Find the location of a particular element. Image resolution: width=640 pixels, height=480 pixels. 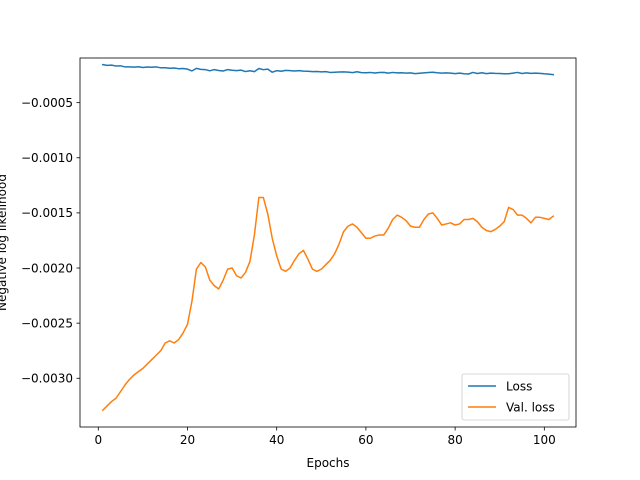

y-tick-label: −0.0030 is located at coordinates (47, 379).